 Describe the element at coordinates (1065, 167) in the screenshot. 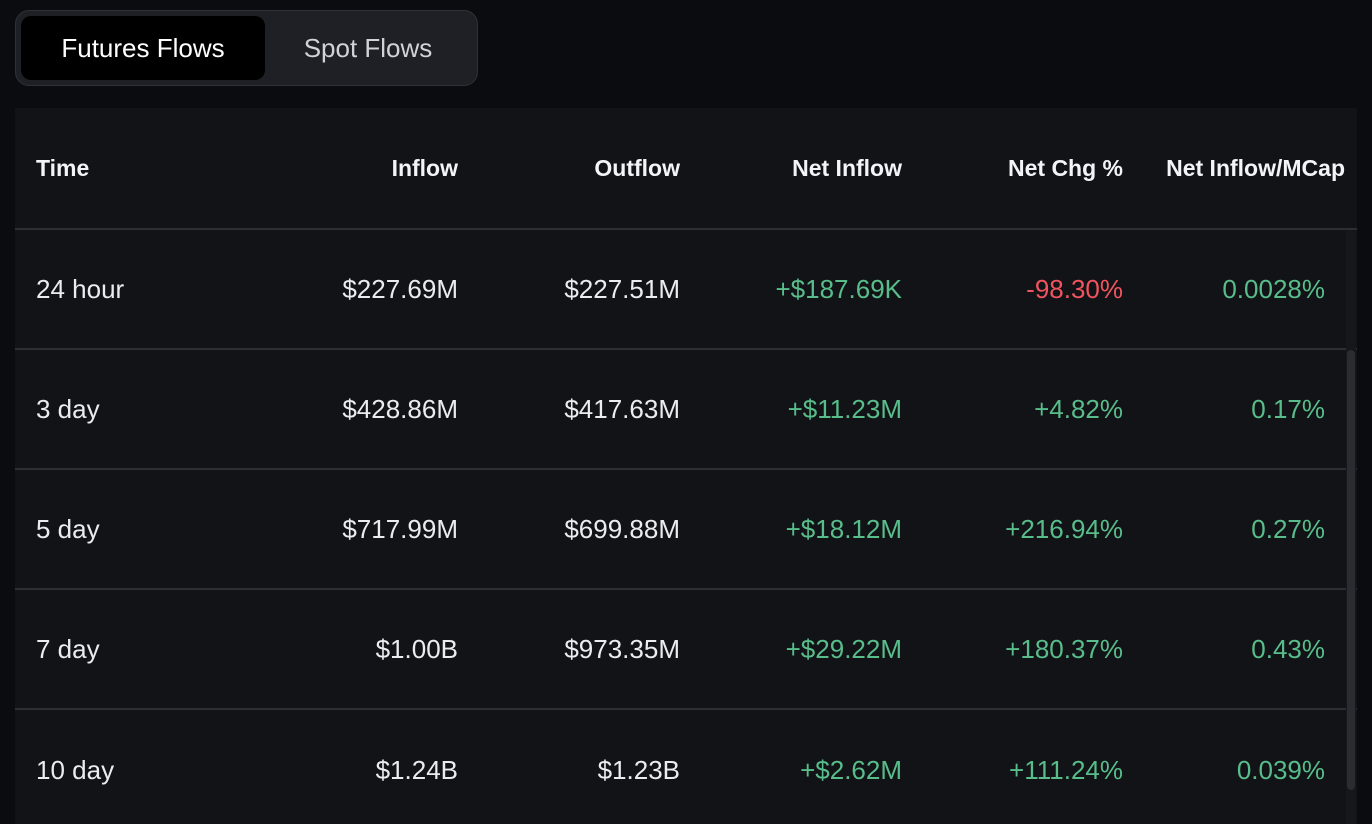

I see `header-net-chg: Net Chg %` at that location.